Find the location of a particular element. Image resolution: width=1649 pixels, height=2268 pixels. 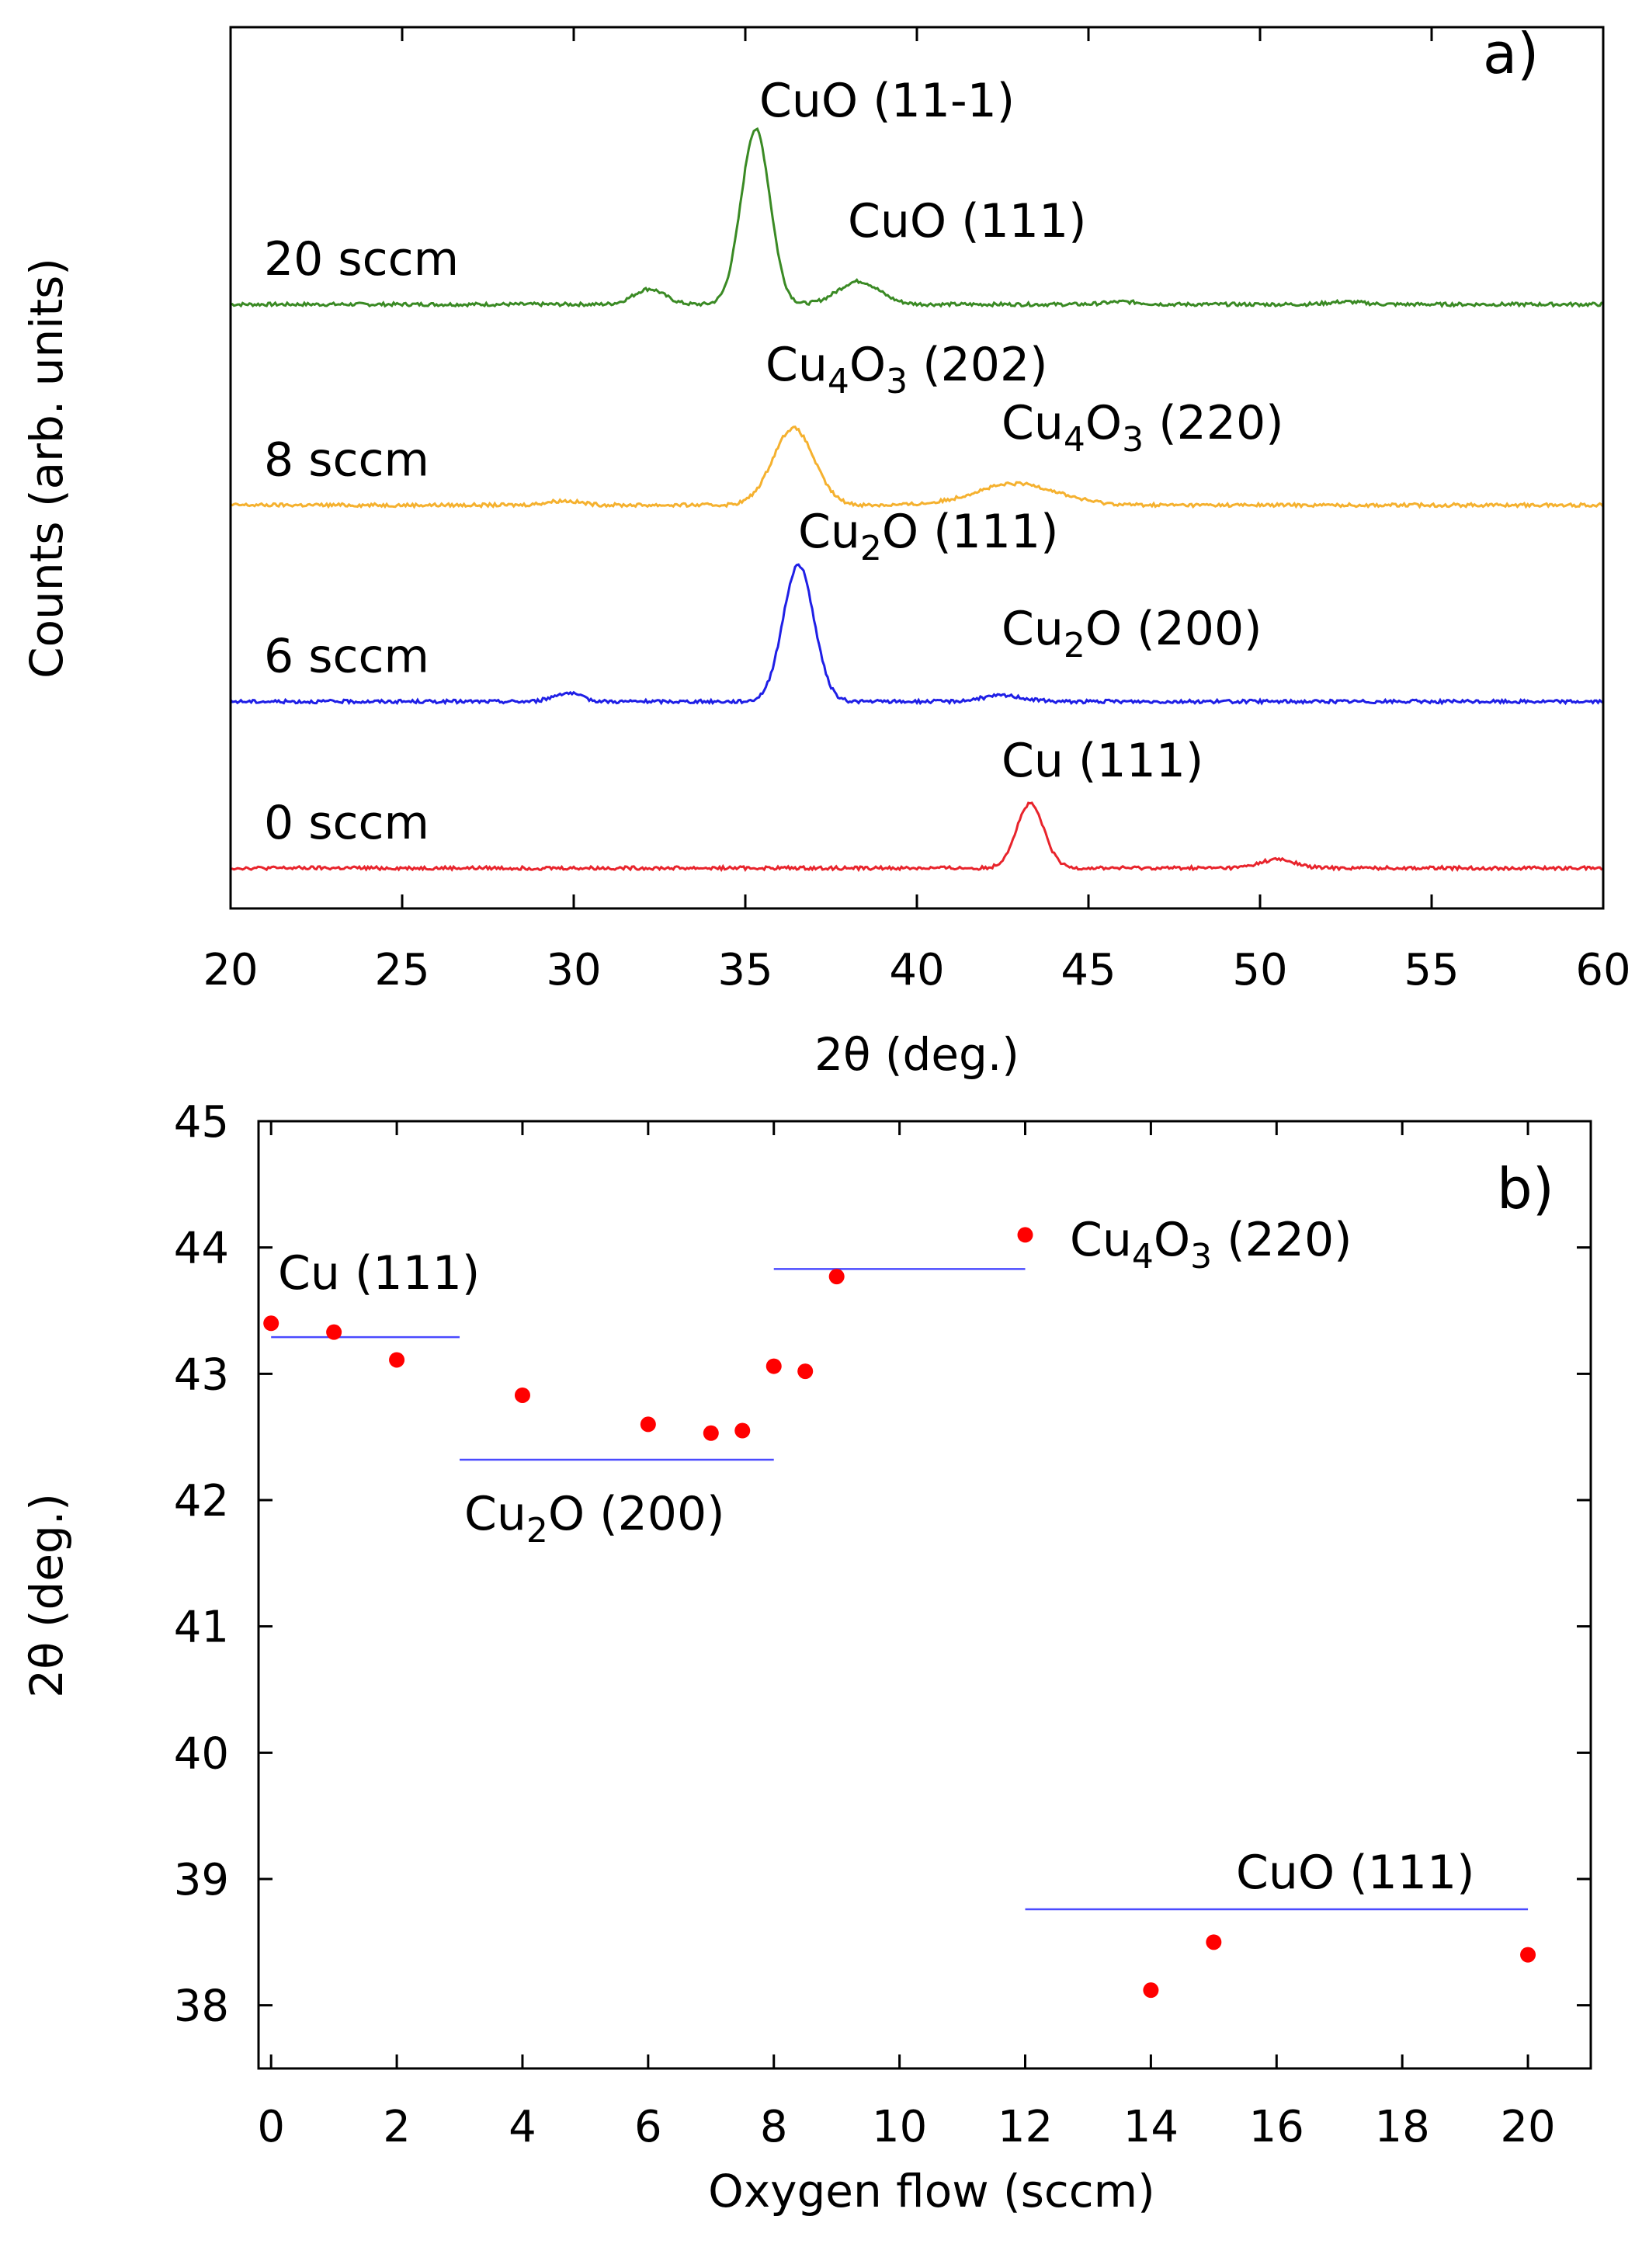

series-6-sccm-line is located at coordinates (917, 634).